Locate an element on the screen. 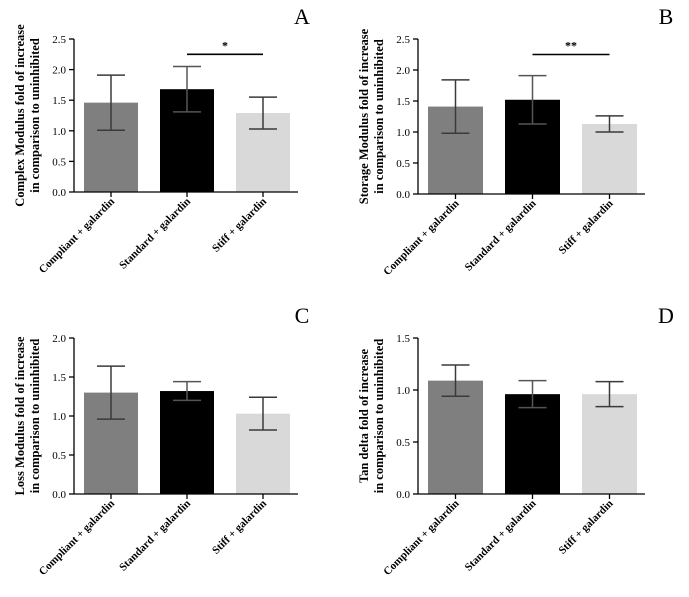 This screenshot has width=689, height=597. panel-letter: B is located at coordinates (666, 16).